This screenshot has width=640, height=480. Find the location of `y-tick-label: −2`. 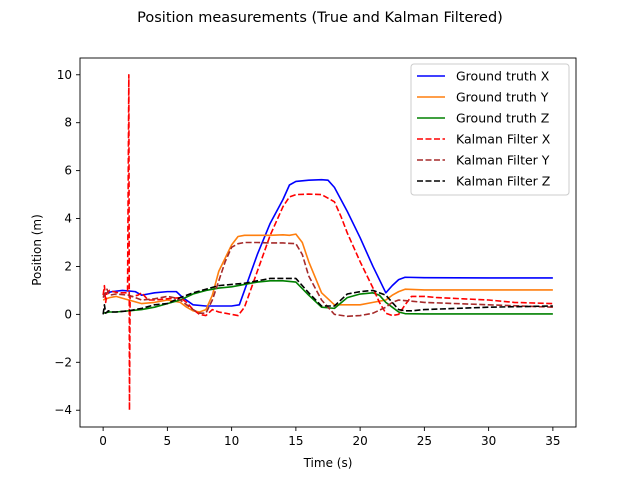

y-tick-label: −2 is located at coordinates (63, 362).